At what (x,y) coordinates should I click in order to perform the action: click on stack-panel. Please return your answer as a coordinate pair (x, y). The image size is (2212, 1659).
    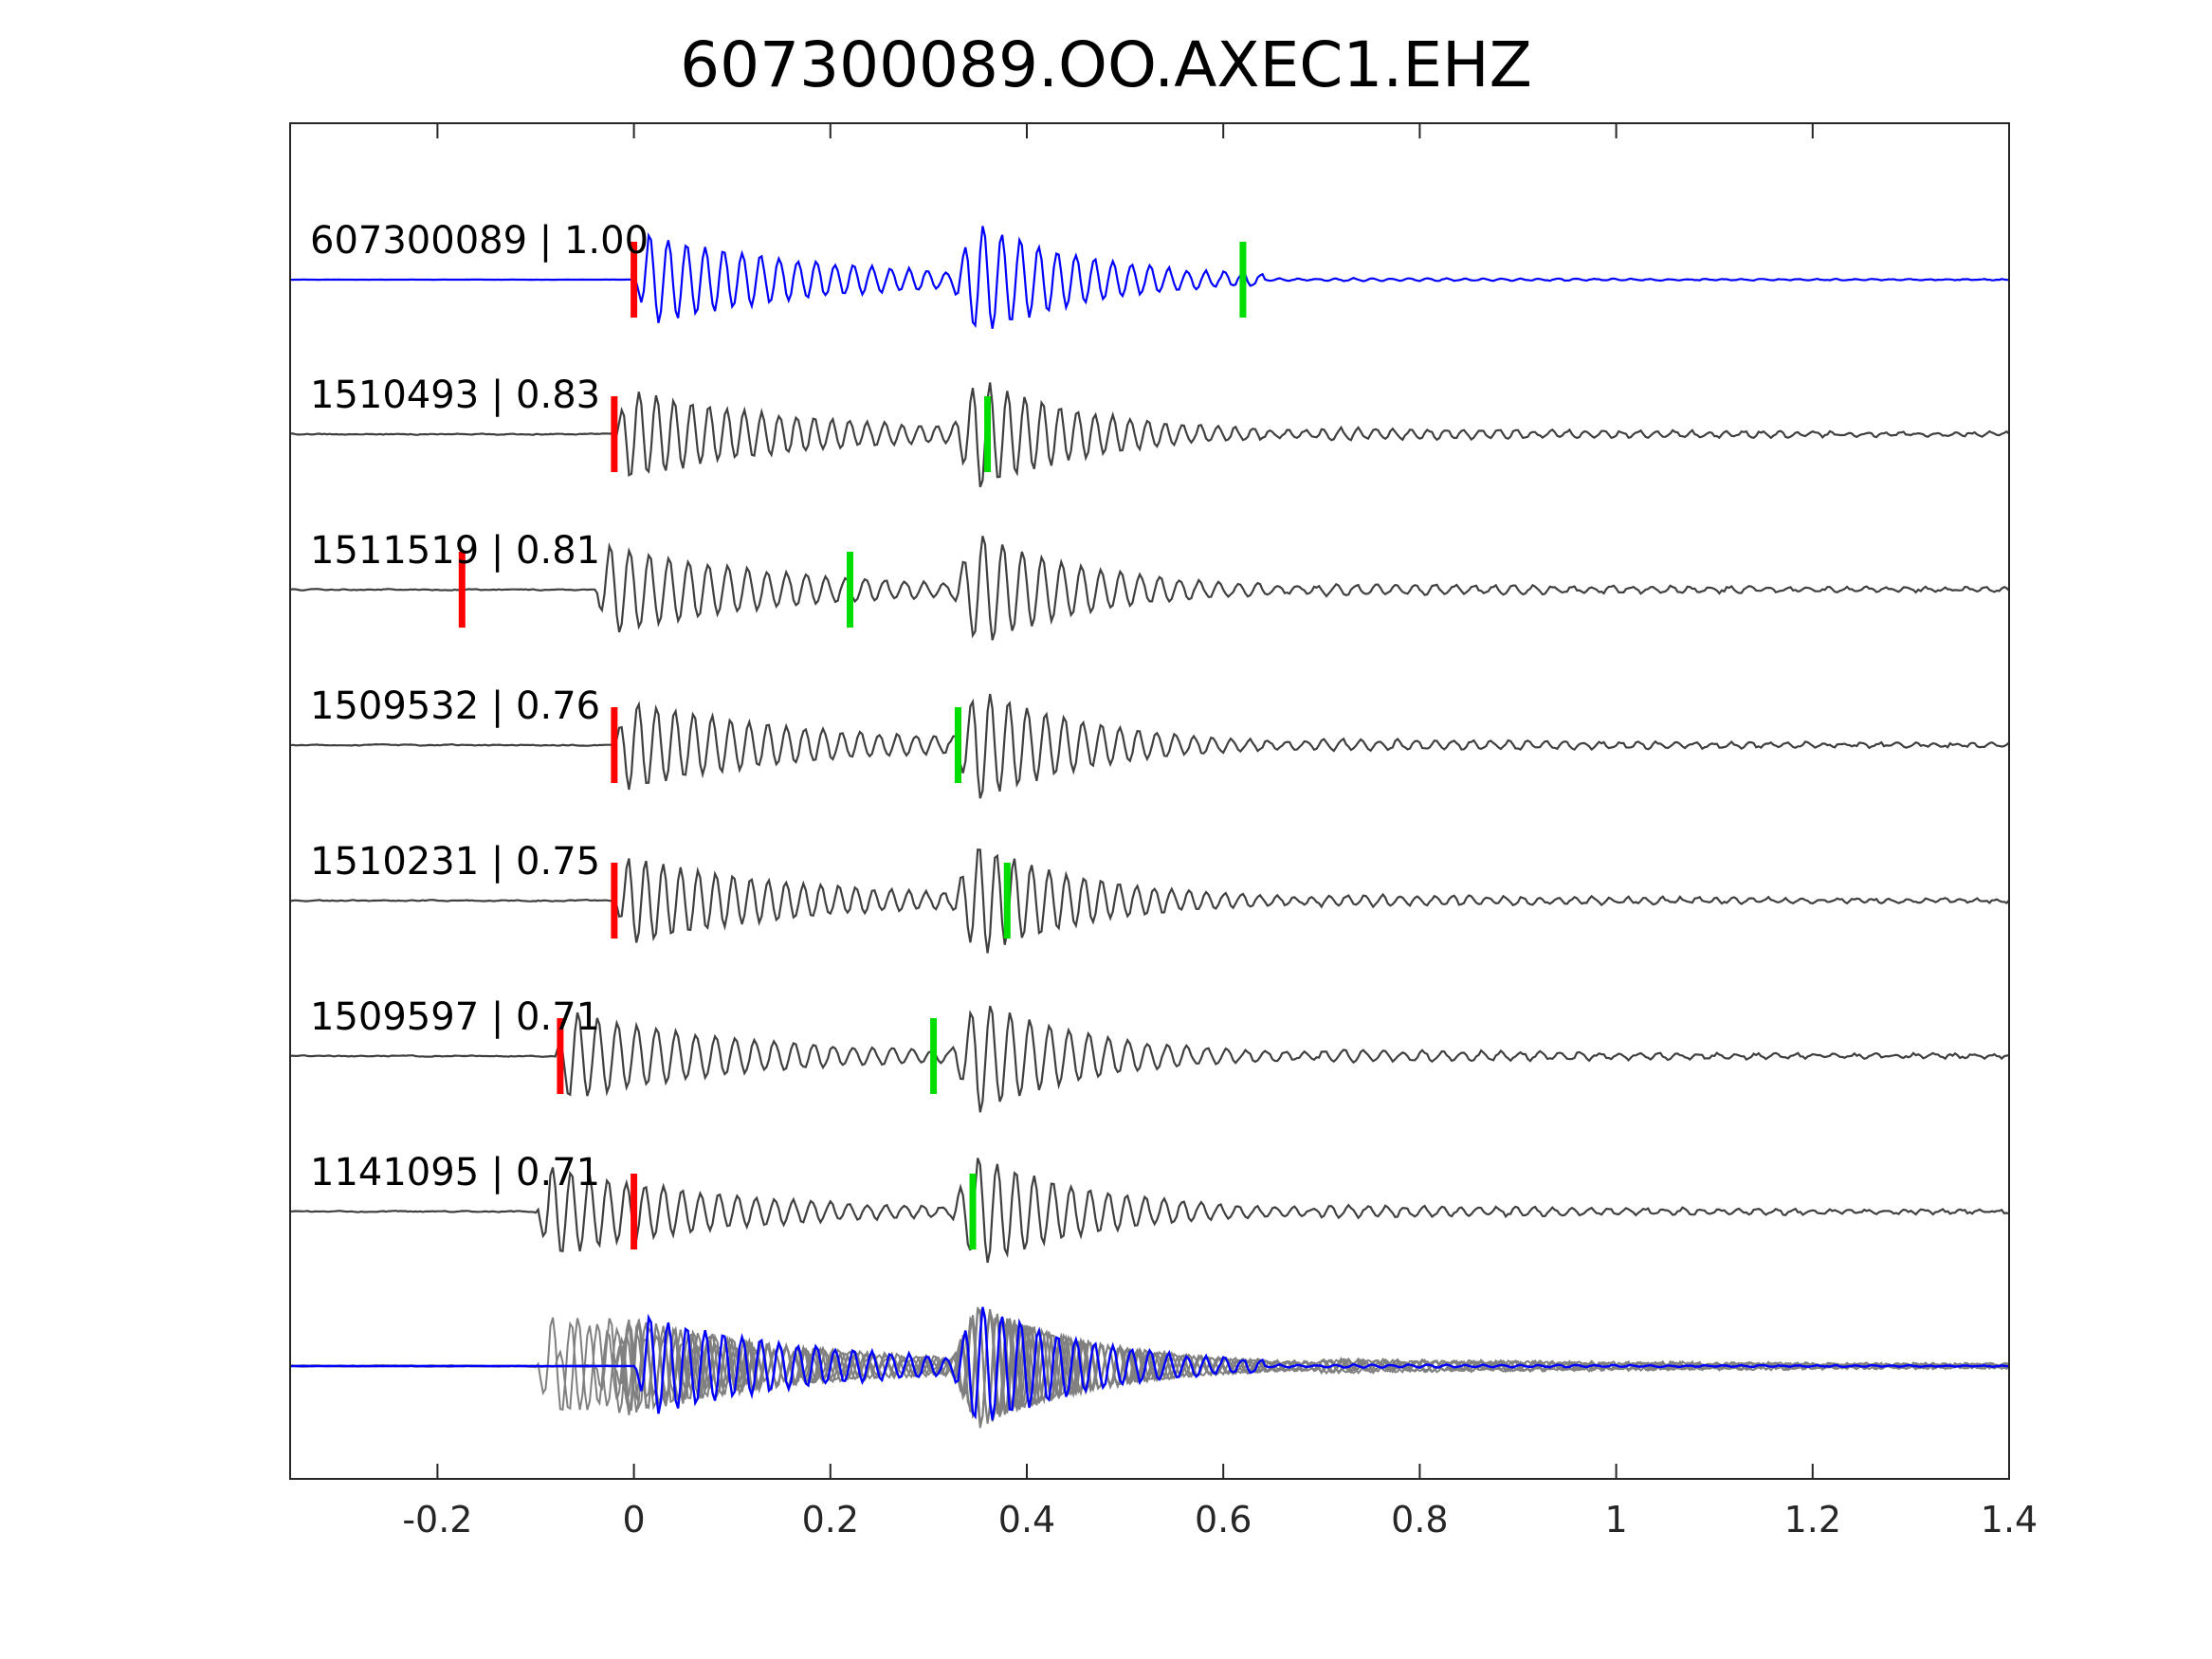
    Looking at the image, I should click on (1149, 1367).